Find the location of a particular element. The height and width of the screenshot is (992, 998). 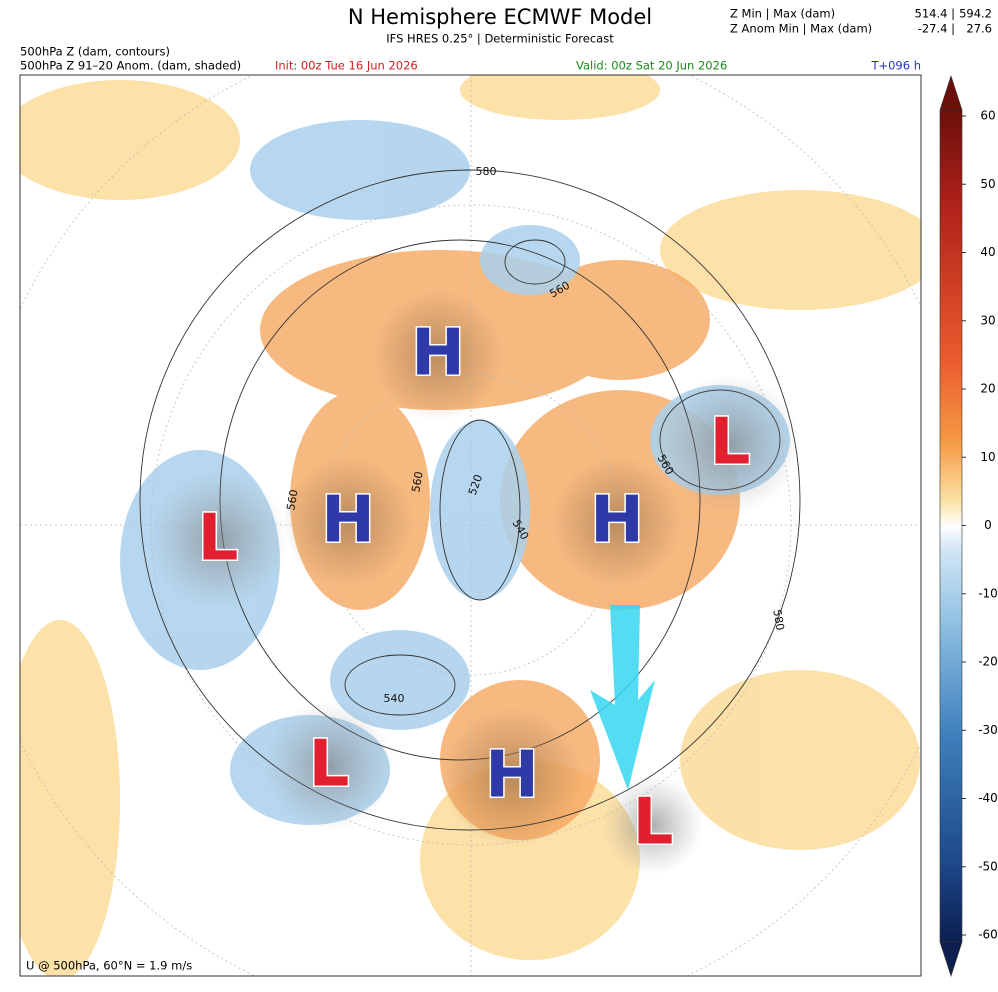

footnote: U @ 500hPa, 60°N = 1.9 m/s is located at coordinates (109, 966).